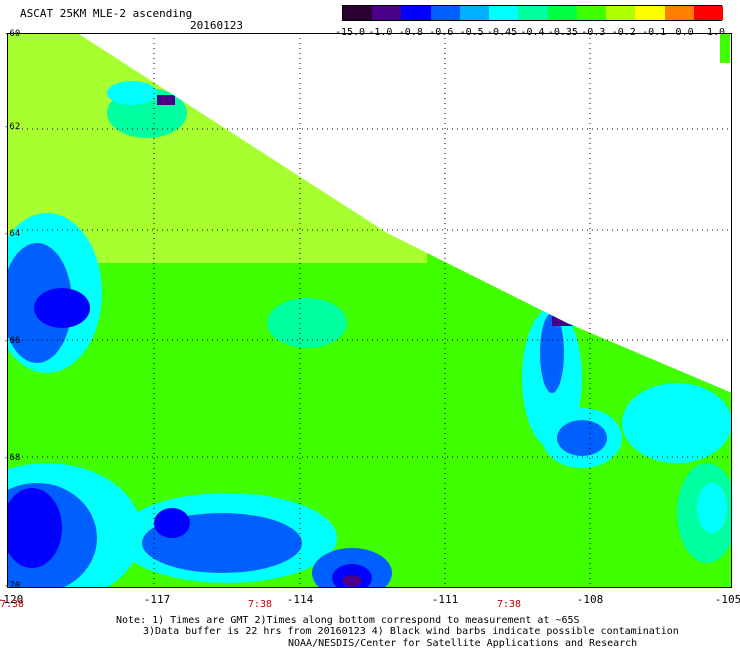 This screenshot has height=650, width=740. I want to click on lat-label-70: -70, so click(12, 586).